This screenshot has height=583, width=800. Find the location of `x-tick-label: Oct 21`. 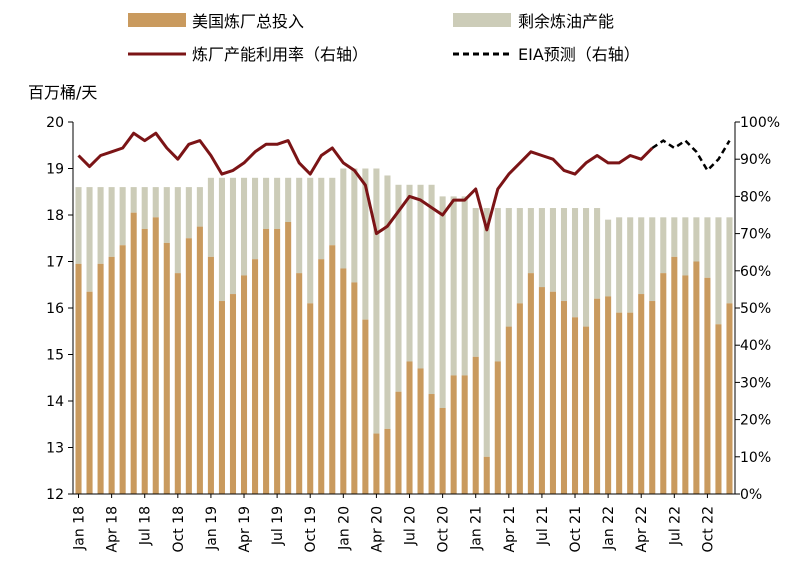

x-tick-label: Oct 21 is located at coordinates (576, 529).